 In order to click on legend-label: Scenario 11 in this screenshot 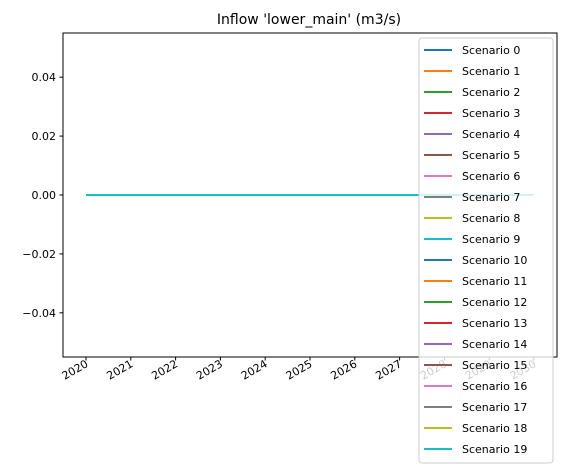, I will do `click(494, 281)`.